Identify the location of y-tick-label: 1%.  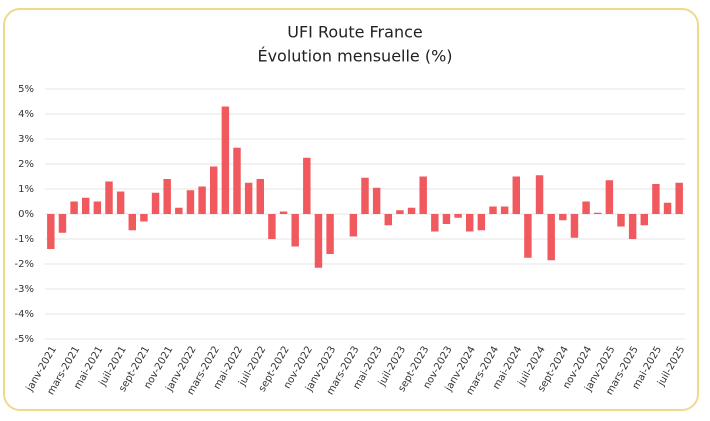
(26, 189).